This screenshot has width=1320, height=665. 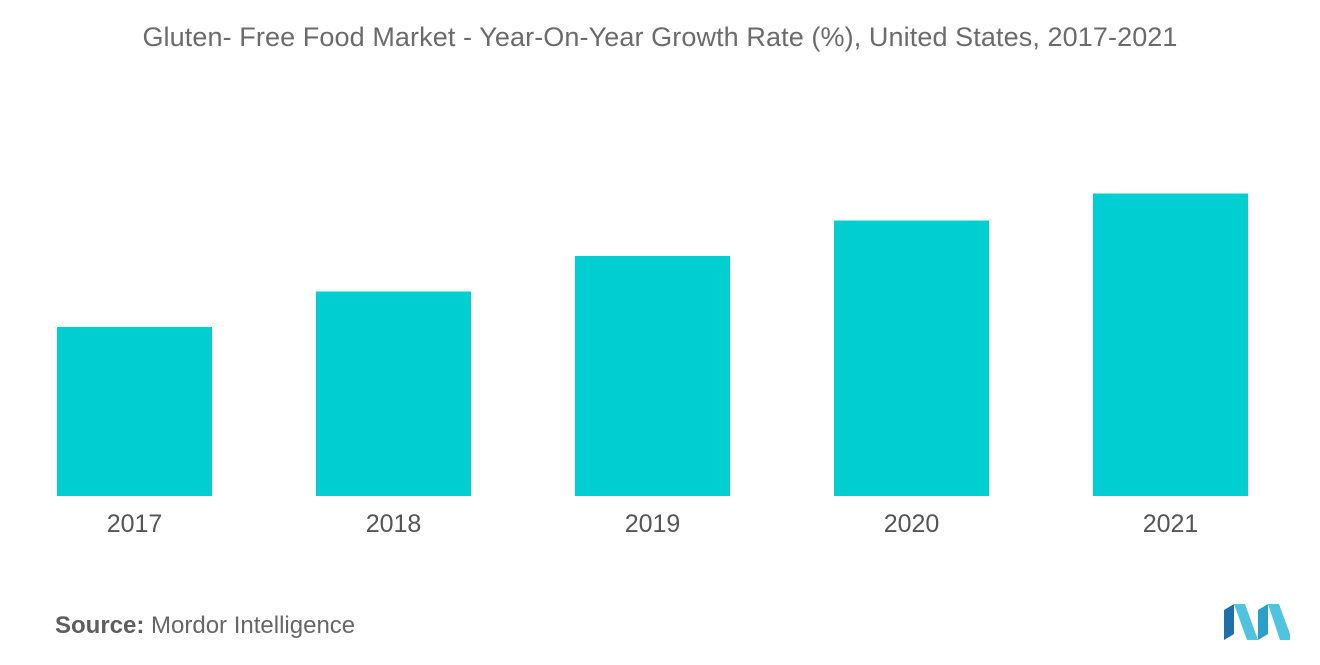 I want to click on x-tick-label-2019: 2019, so click(x=653, y=524).